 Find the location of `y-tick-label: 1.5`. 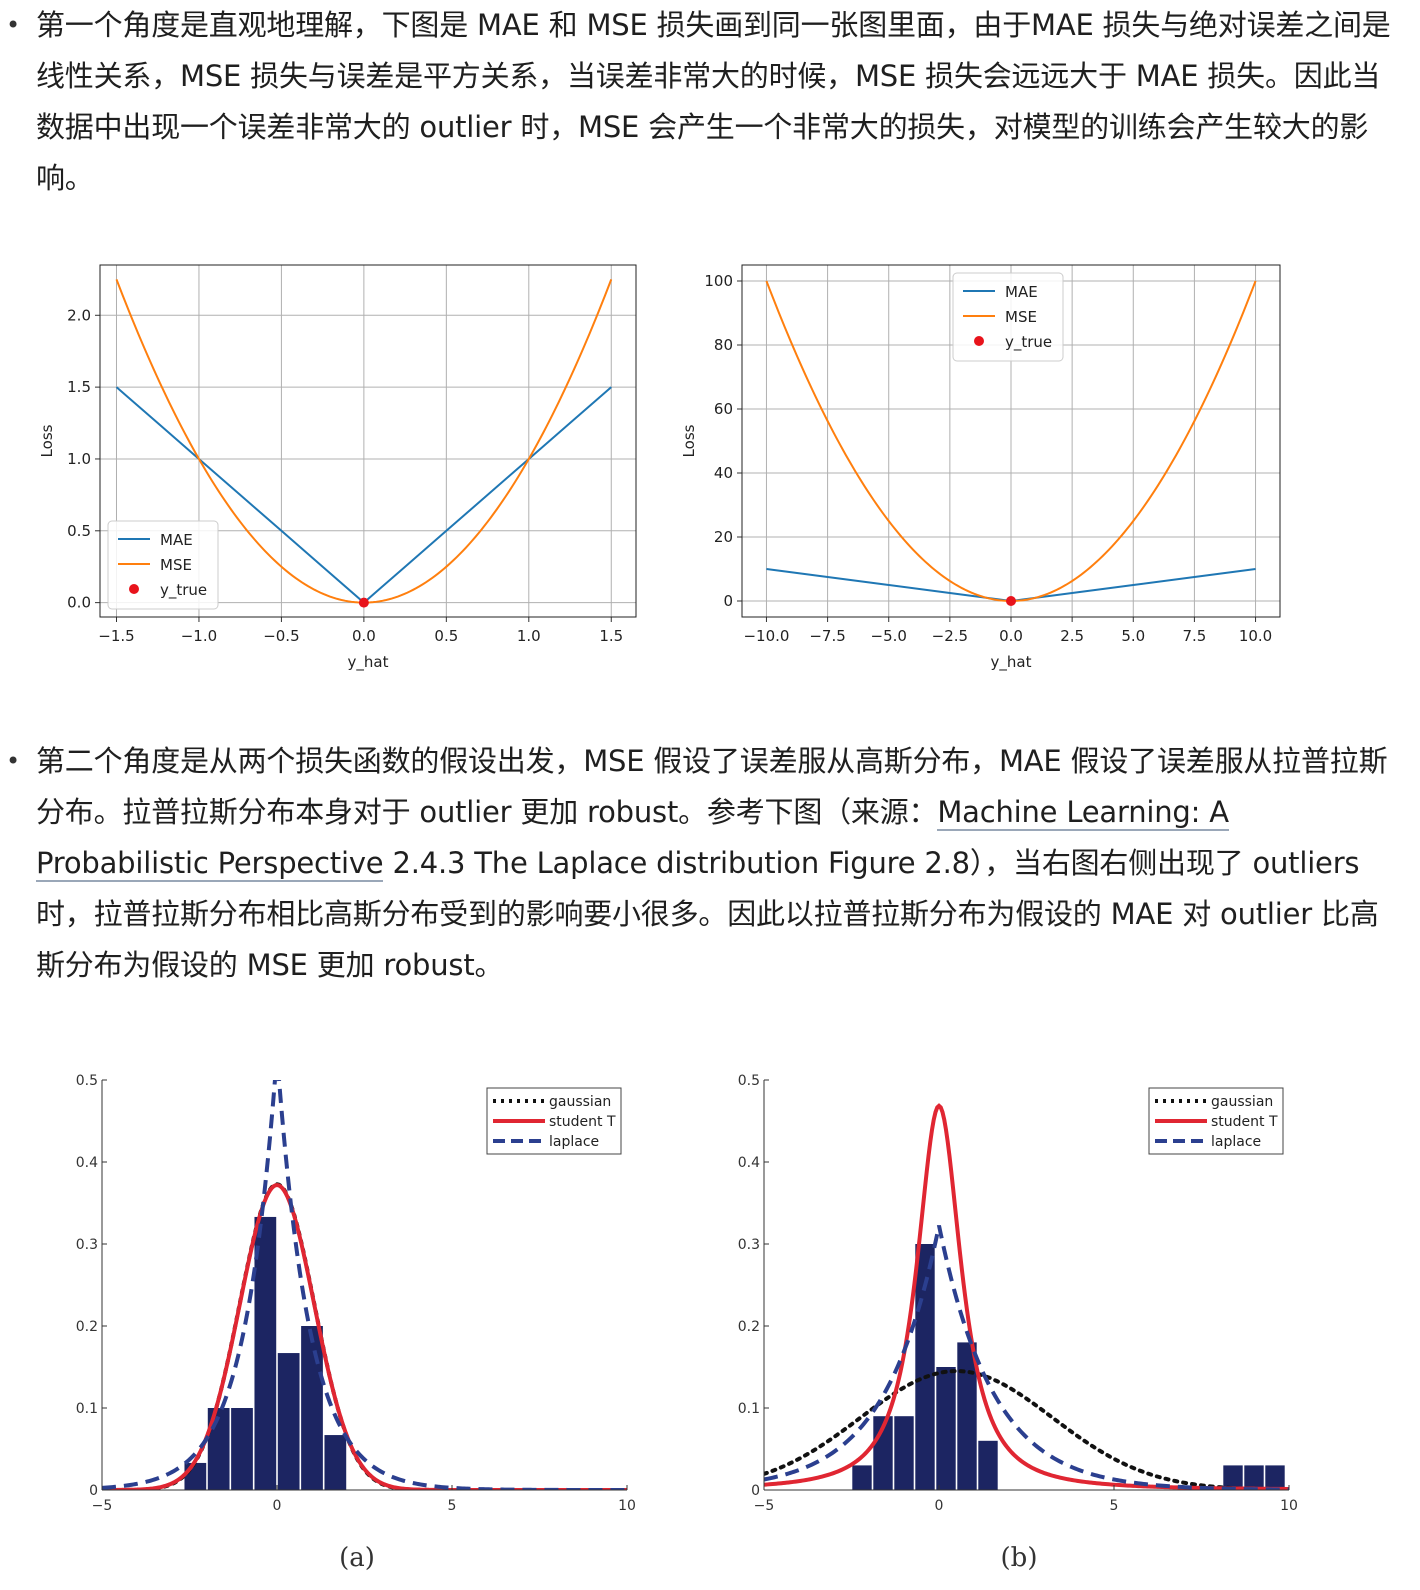

y-tick-label: 1.5 is located at coordinates (79, 387).